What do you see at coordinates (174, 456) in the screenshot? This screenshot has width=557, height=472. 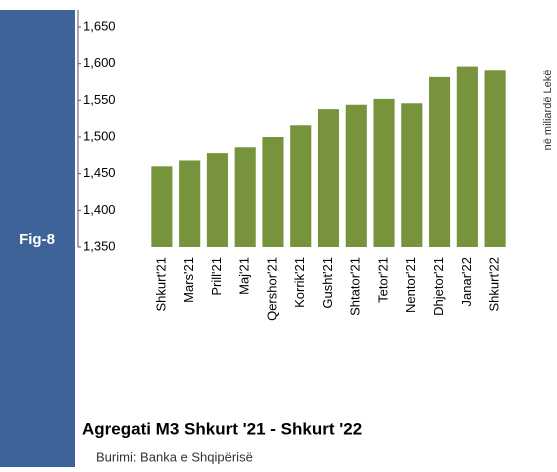 I see `source: Burimi: Banka e Shqipërisë` at bounding box center [174, 456].